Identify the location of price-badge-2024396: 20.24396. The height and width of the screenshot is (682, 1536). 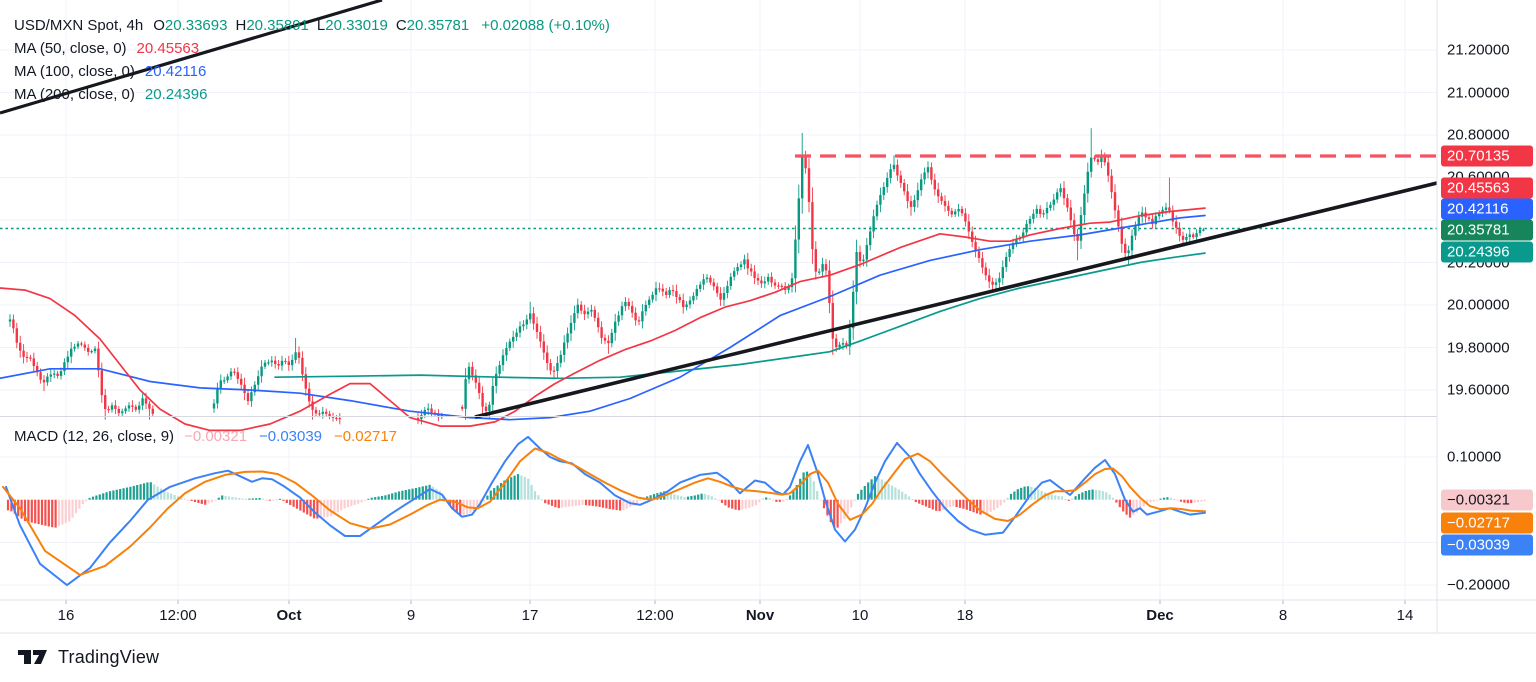
(1487, 252).